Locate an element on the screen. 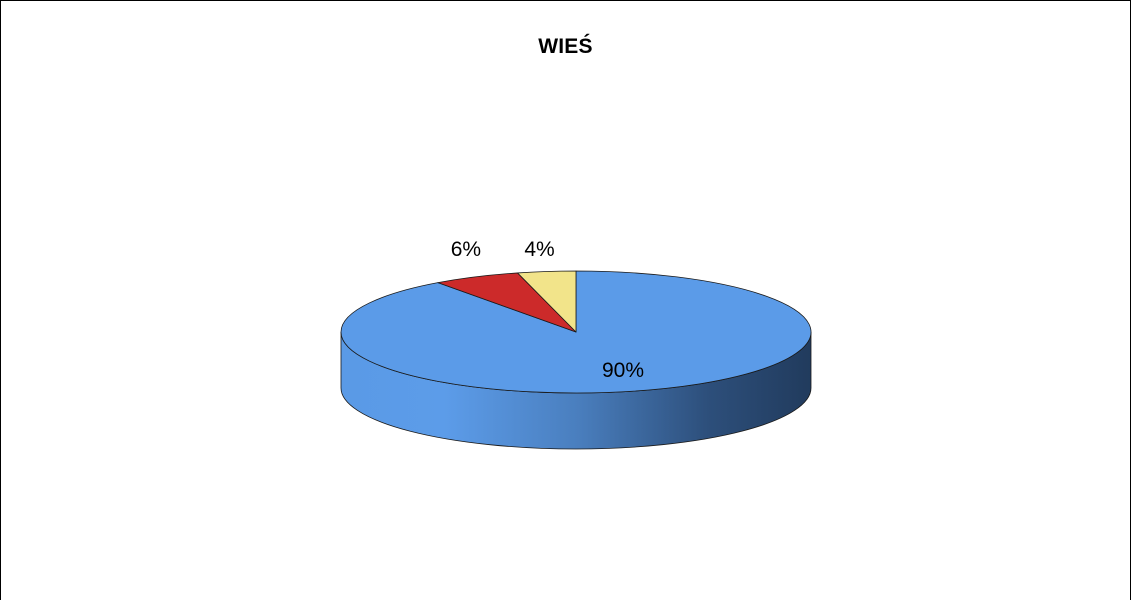 This screenshot has height=601, width=1133. data-label-6pct: 6% is located at coordinates (466, 249).